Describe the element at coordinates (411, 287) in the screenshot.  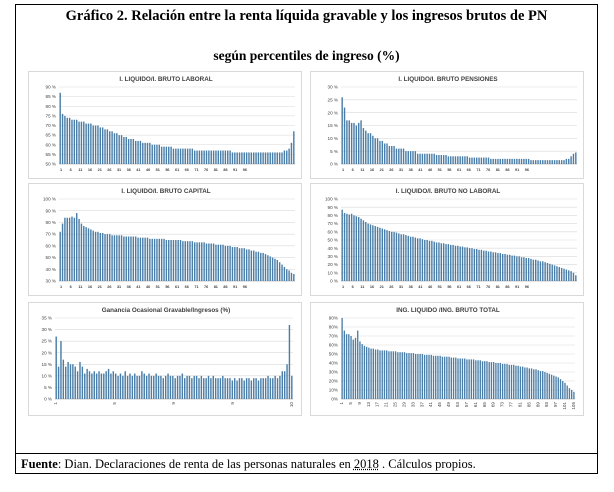
I see `x-tick-label: 36` at that location.